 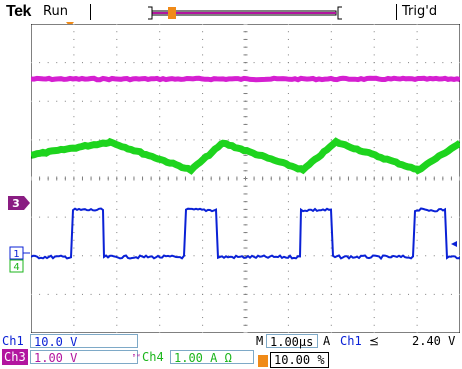 What do you see at coordinates (351, 341) in the screenshot?
I see `trigger-source: Ch1` at bounding box center [351, 341].